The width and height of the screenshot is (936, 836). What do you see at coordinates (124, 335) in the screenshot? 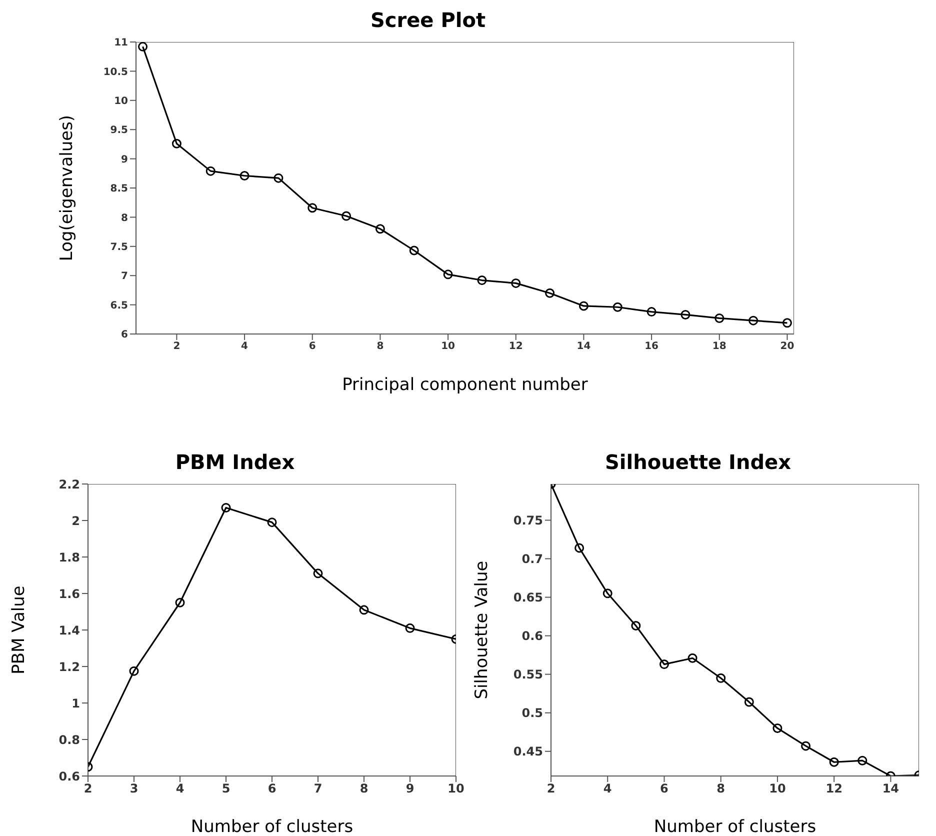
I see `y-tick-label: 6` at bounding box center [124, 335].